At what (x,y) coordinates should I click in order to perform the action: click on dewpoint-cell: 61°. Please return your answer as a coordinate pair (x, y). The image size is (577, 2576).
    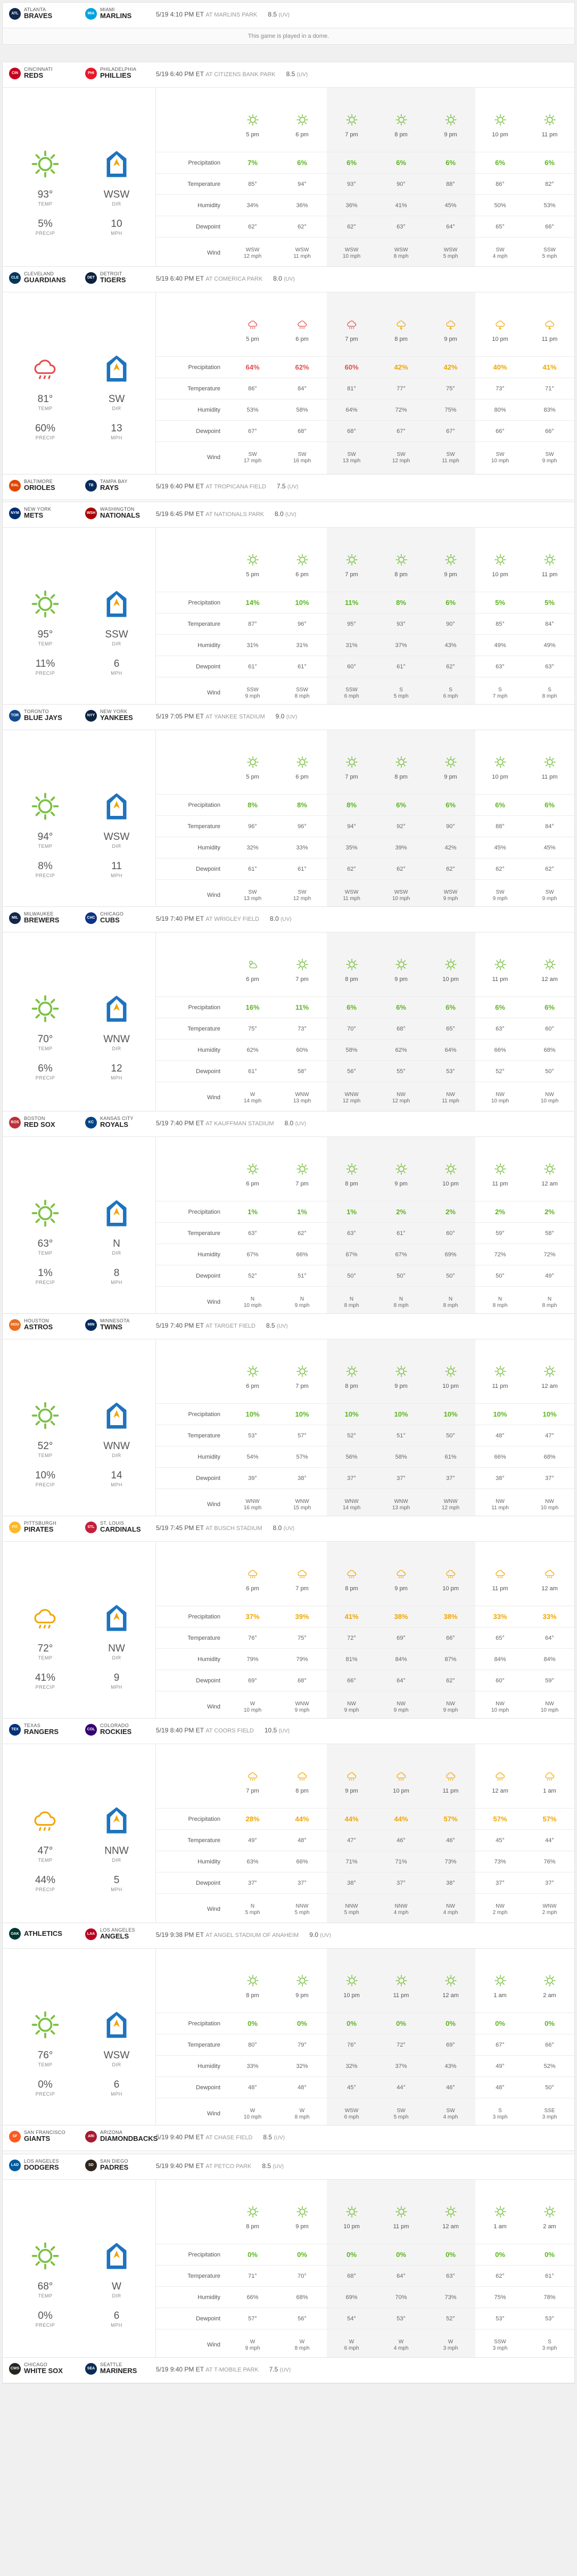
    Looking at the image, I should click on (401, 667).